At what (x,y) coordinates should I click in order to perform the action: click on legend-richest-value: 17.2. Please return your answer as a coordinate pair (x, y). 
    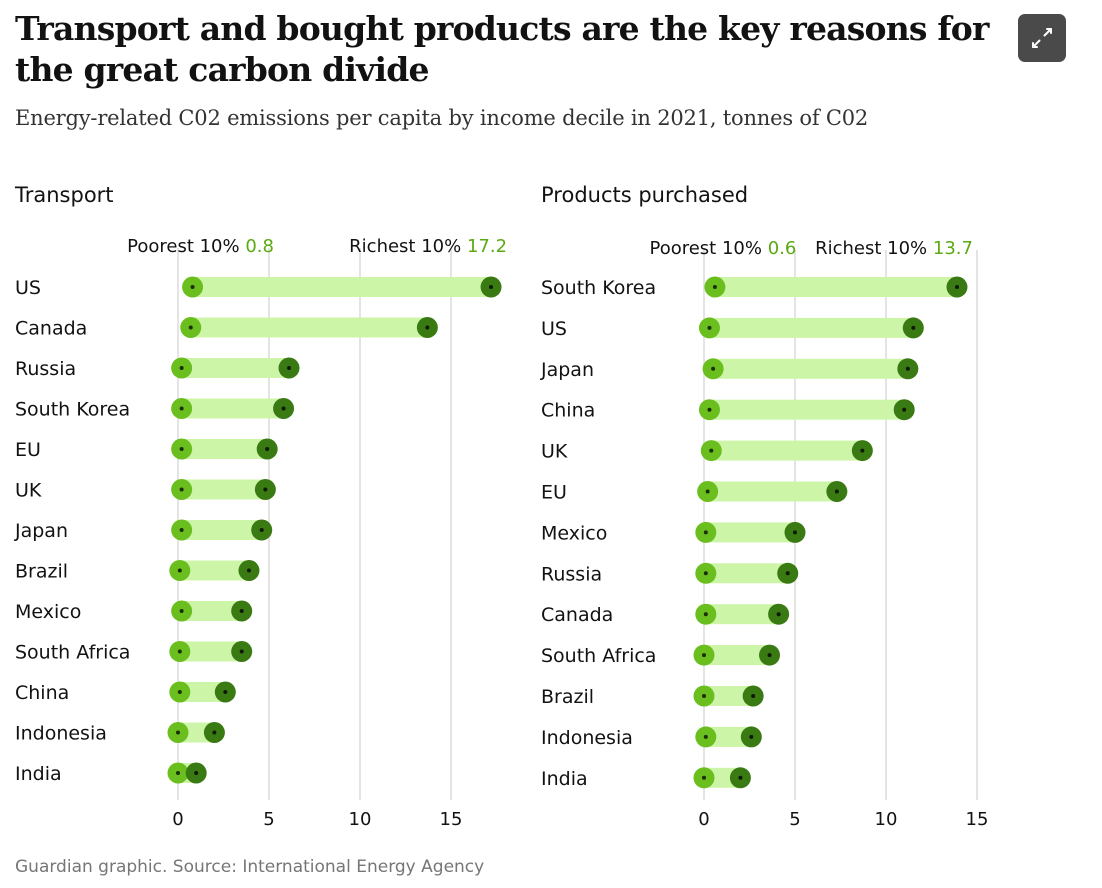
    Looking at the image, I should click on (487, 246).